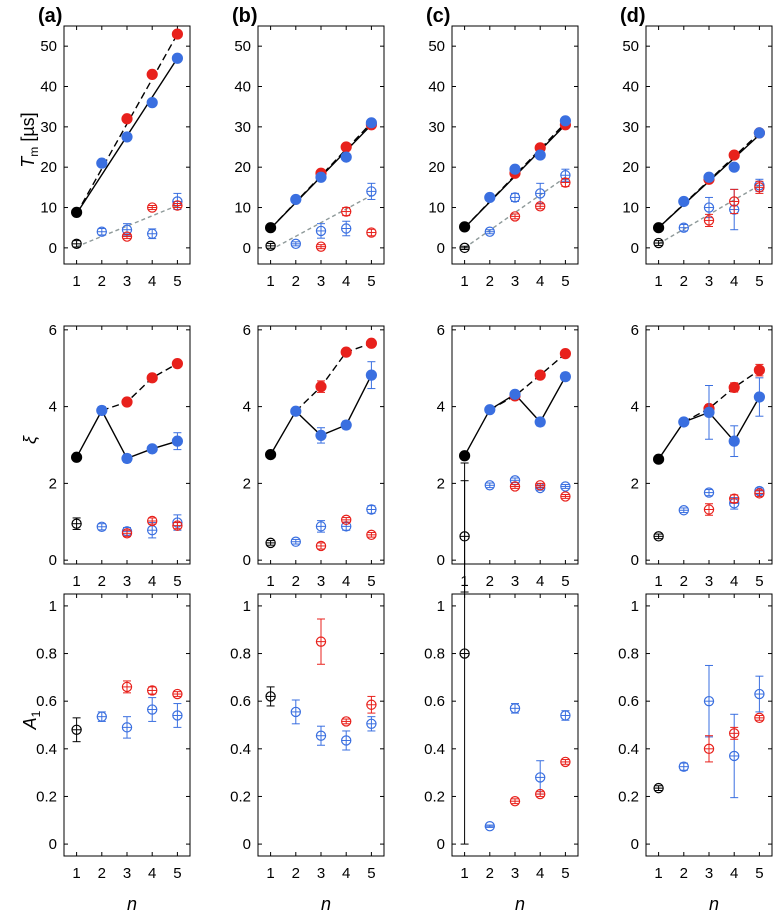 The image size is (778, 916). Describe the element at coordinates (50, 16) in the screenshot. I see `panel-label-a: (a)` at that location.